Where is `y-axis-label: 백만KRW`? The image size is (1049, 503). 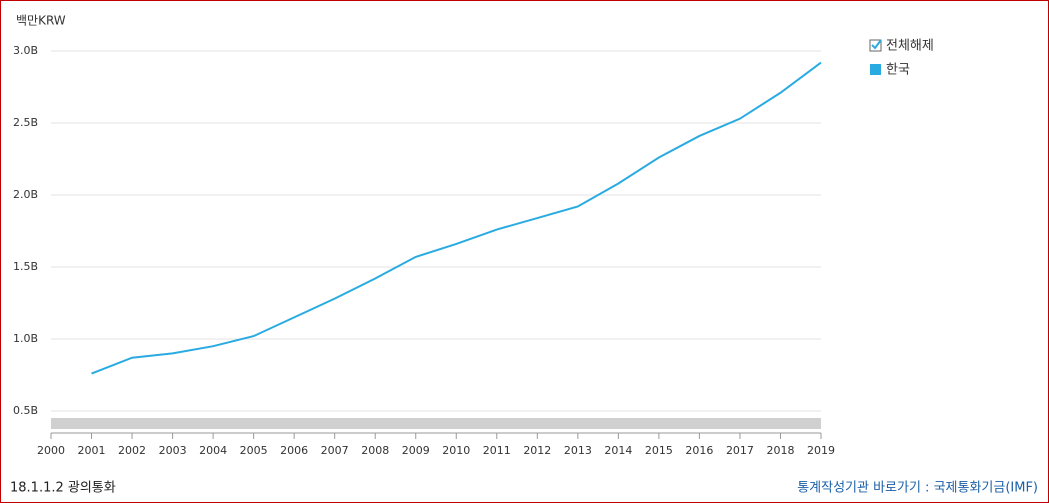
y-axis-label: 백만KRW is located at coordinates (41, 21).